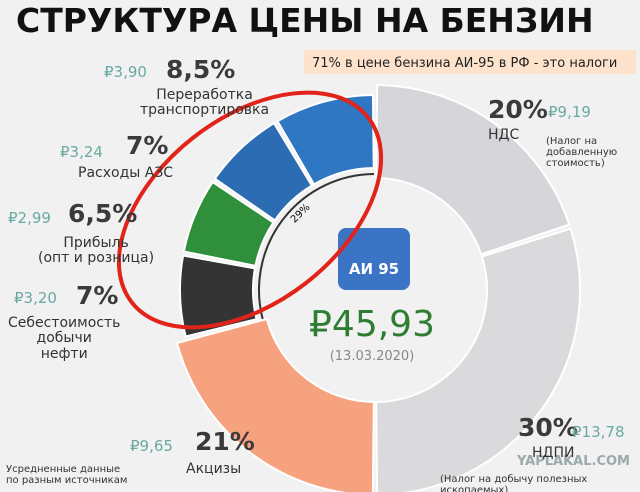  What do you see at coordinates (151, 446) in the screenshot?
I see `price-label: ₽9,65` at bounding box center [151, 446].